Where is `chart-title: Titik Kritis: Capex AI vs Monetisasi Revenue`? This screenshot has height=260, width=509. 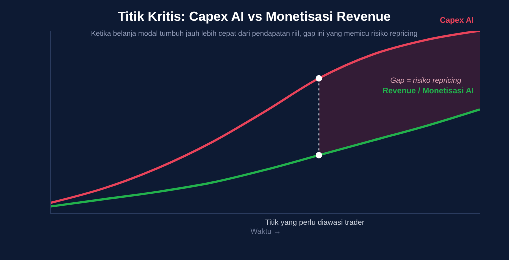
chart-title: Titik Kritis: Capex AI vs Monetisasi Revenue is located at coordinates (255, 16).